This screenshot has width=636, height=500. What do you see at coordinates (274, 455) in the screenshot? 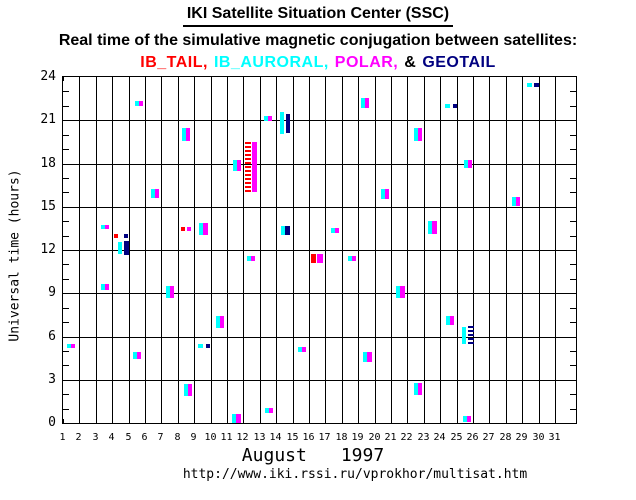
I see `month-label: August` at bounding box center [274, 455].